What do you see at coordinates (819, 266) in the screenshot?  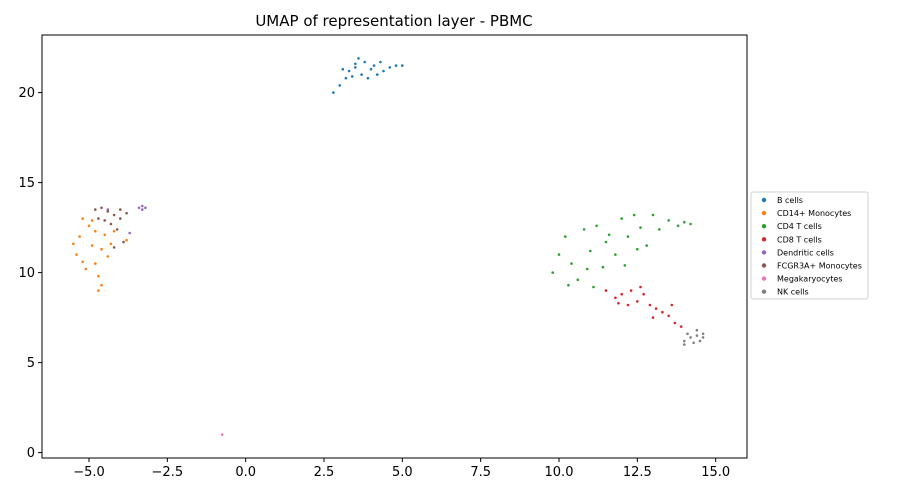 I see `legend-label: FCGR3A+ Monocytes` at bounding box center [819, 266].